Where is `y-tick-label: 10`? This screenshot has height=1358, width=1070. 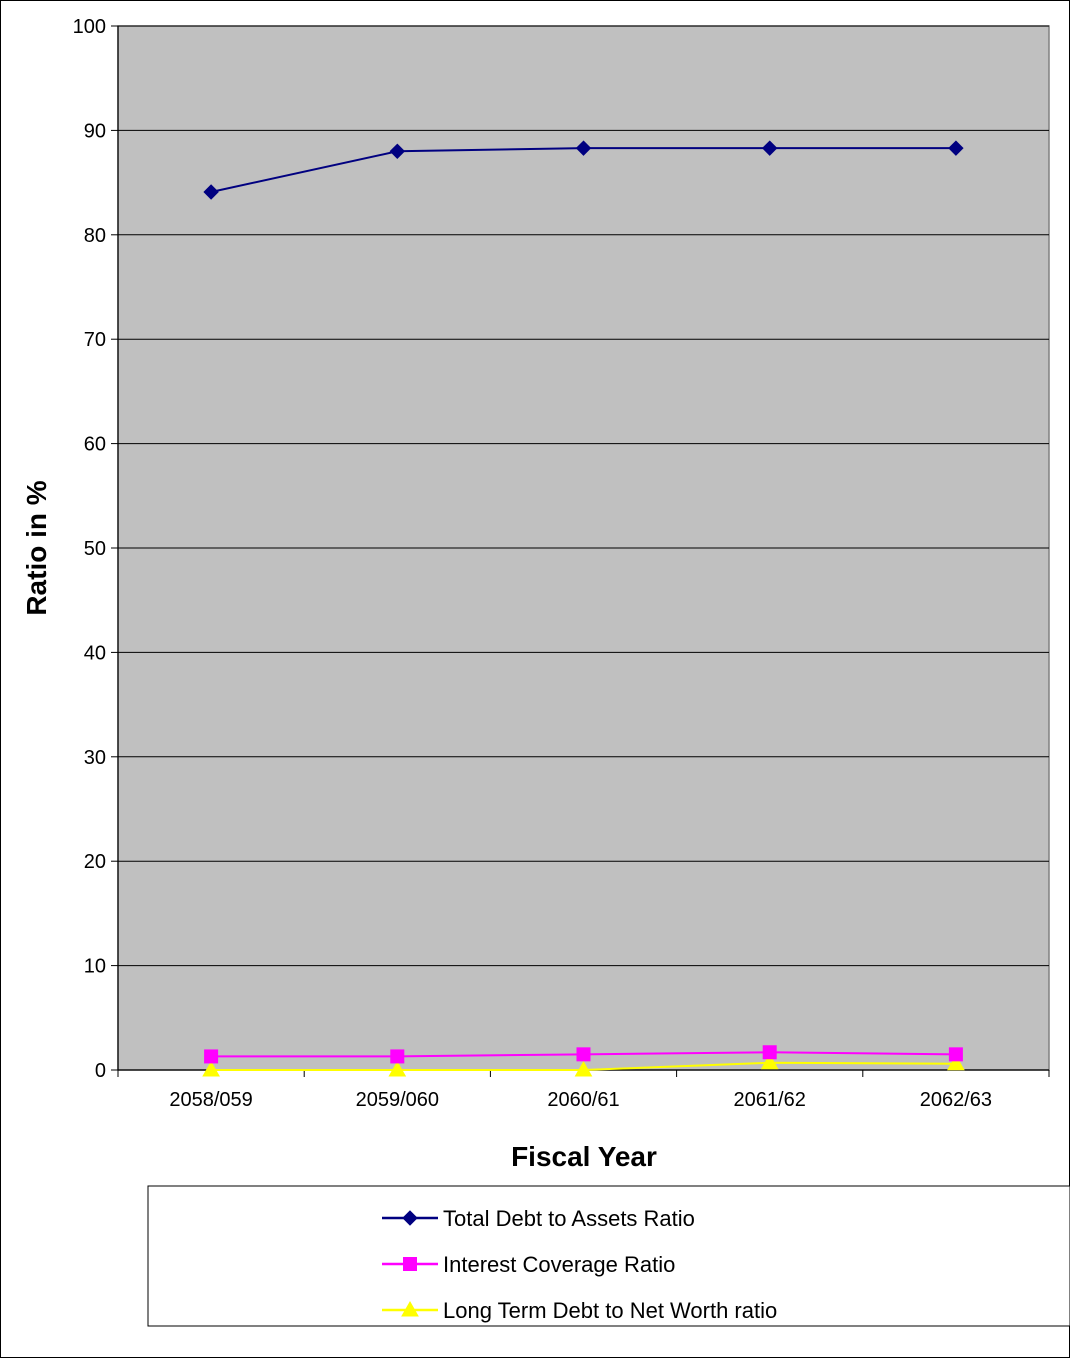 y-tick-label: 10 is located at coordinates (95, 967).